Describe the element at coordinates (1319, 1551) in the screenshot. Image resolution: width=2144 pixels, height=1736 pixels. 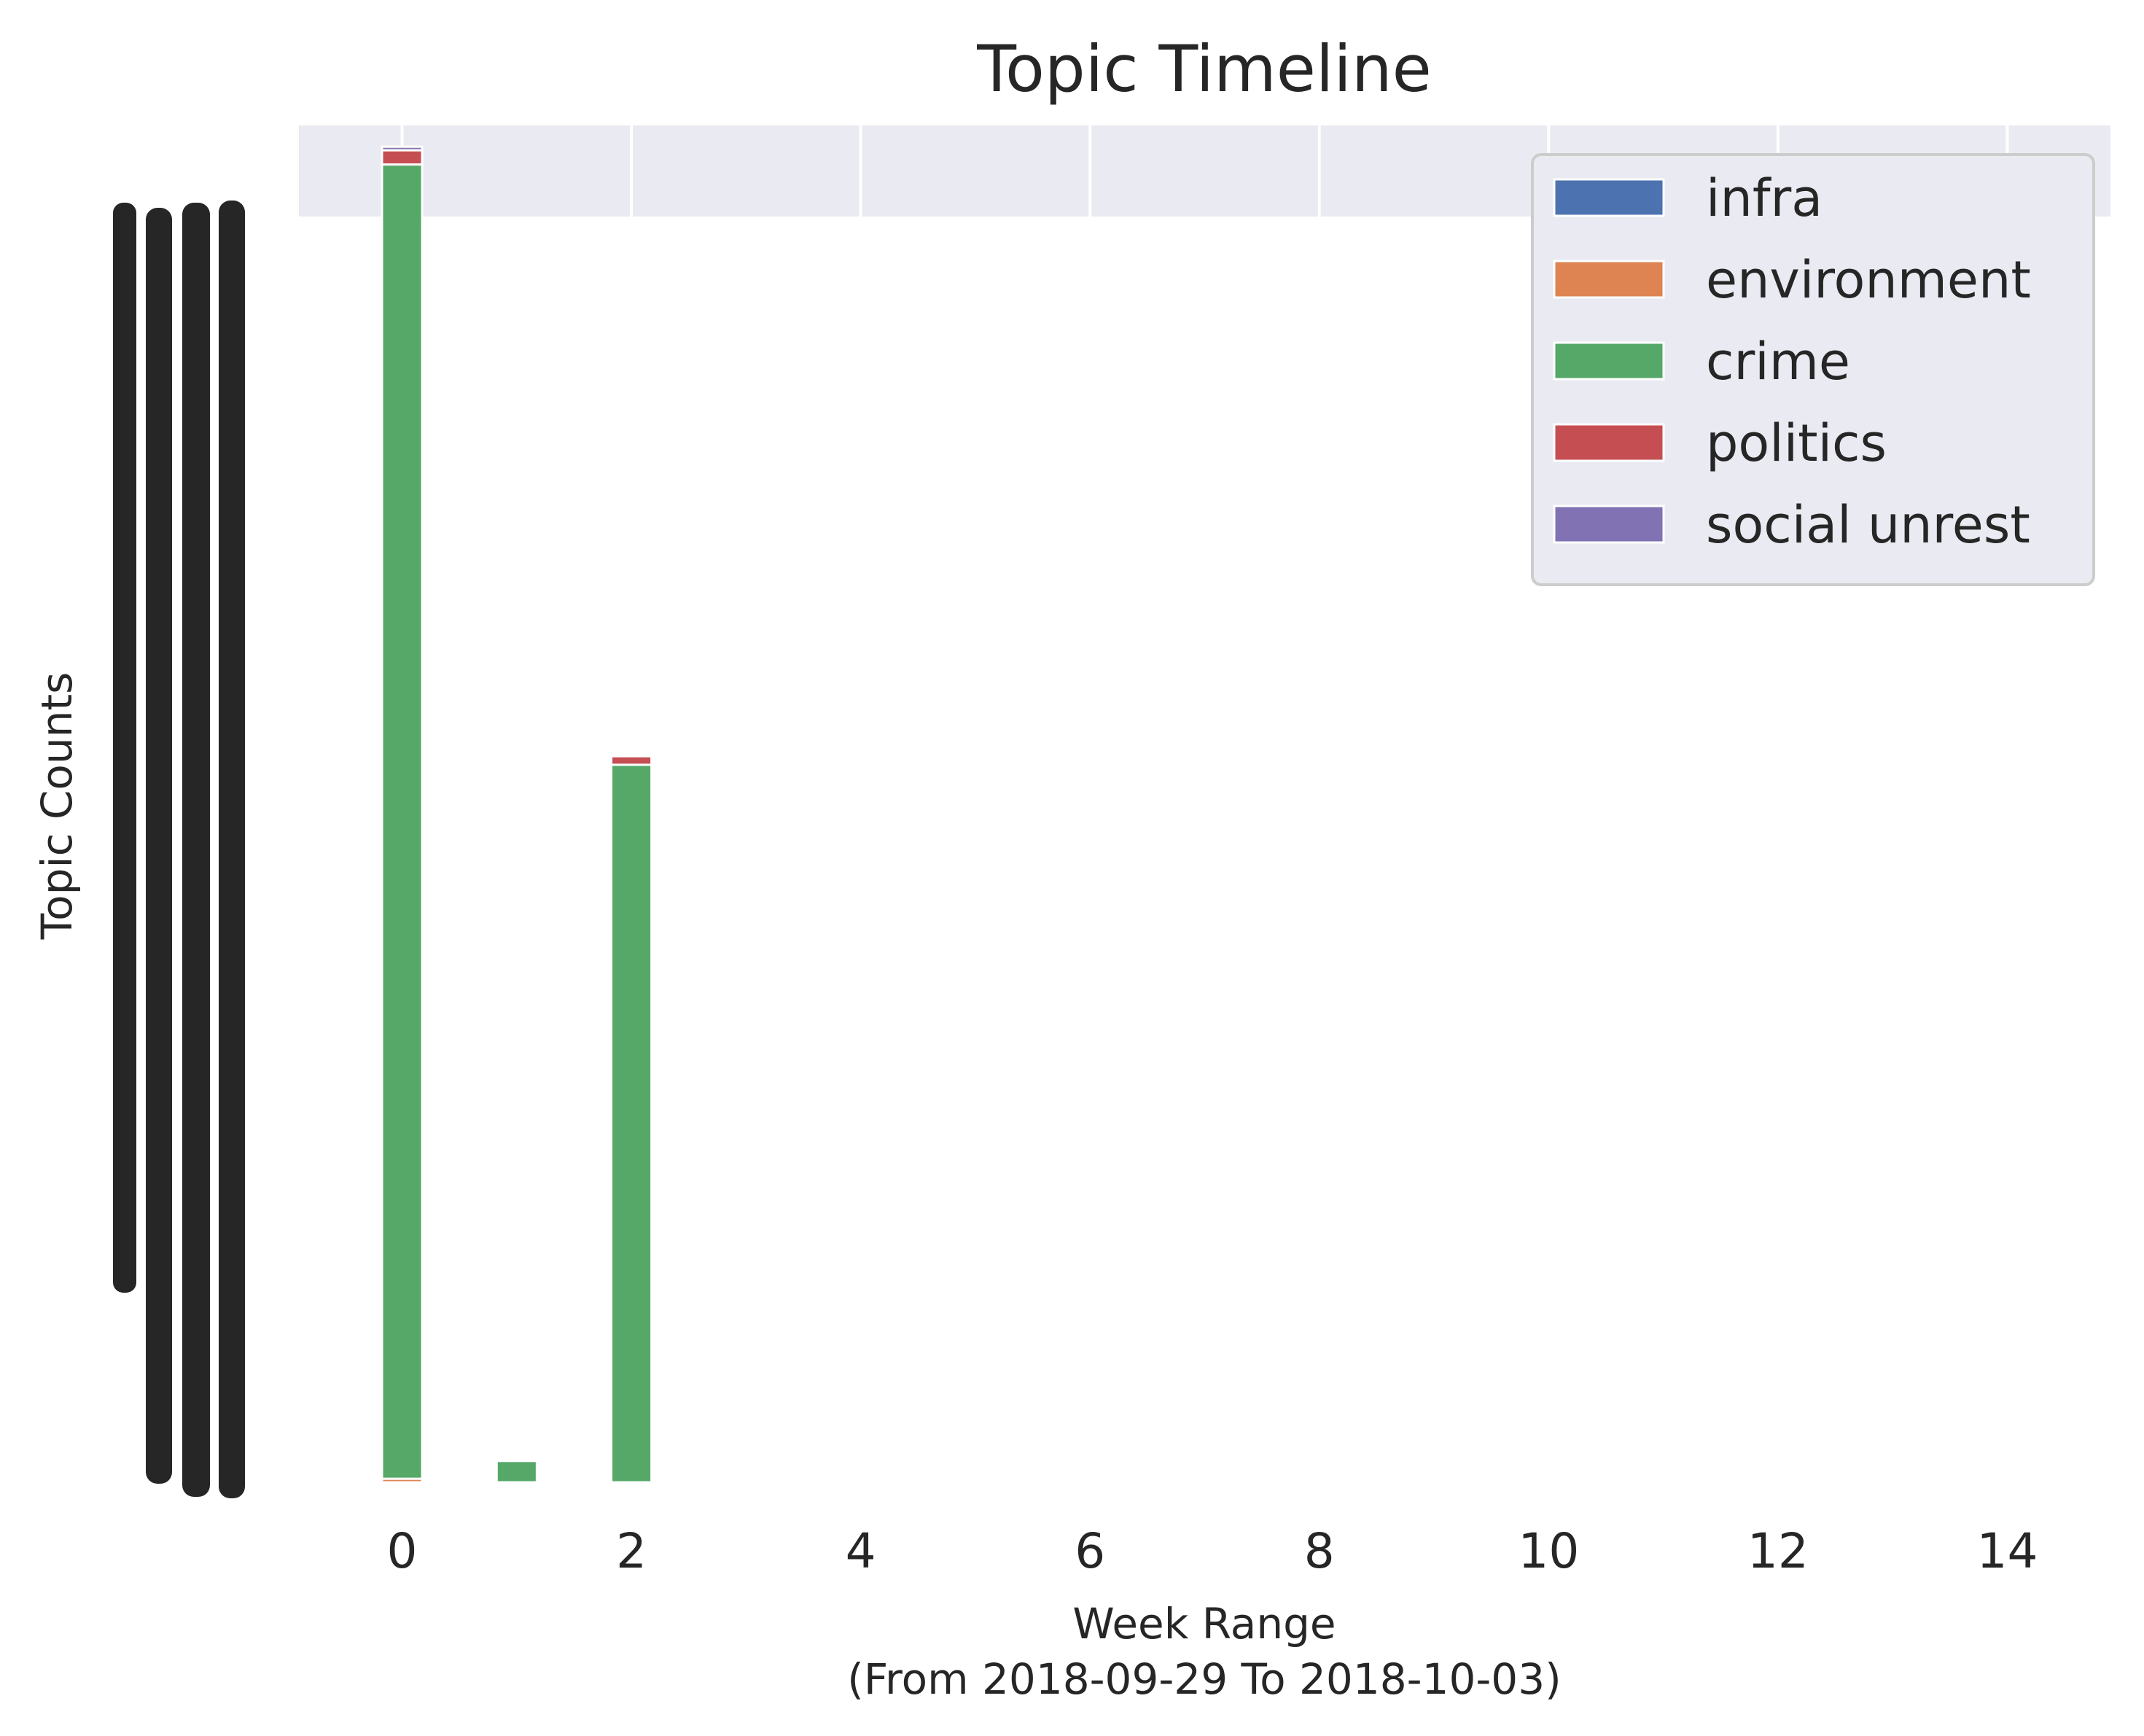
I see `x-tick-label-8: 8` at that location.